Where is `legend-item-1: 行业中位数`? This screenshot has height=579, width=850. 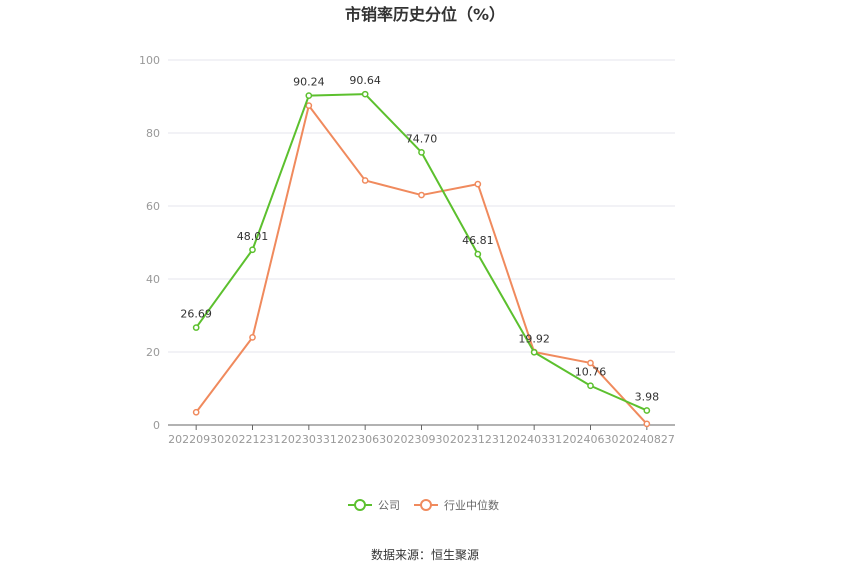 legend-item-1: 行业中位数 is located at coordinates (456, 505).